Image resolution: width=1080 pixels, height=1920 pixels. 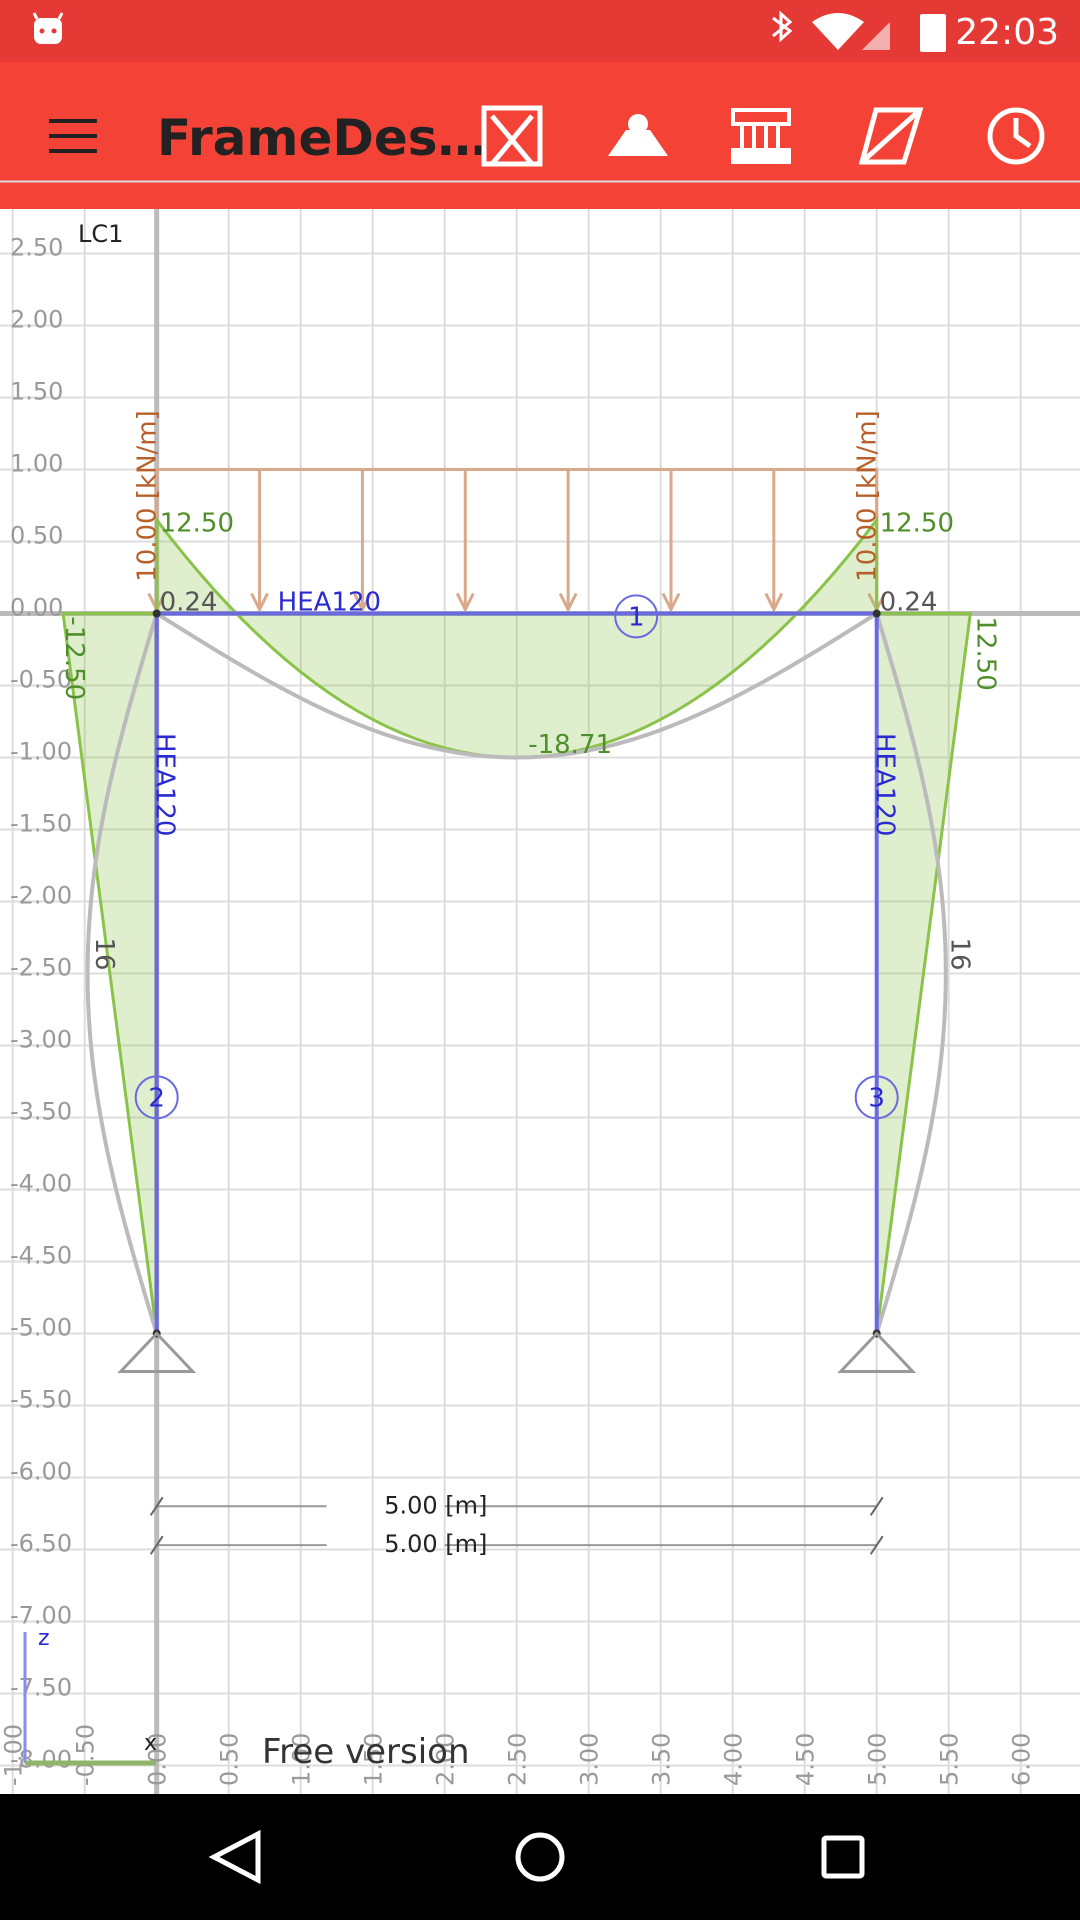 I want to click on x-axis-label: 1.50, so click(x=374, y=1759).